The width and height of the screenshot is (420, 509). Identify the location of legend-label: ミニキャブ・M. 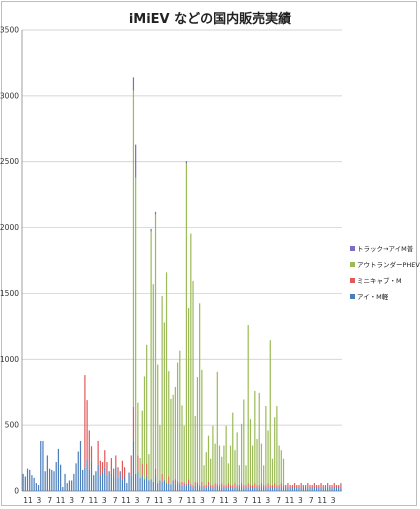
(379, 281).